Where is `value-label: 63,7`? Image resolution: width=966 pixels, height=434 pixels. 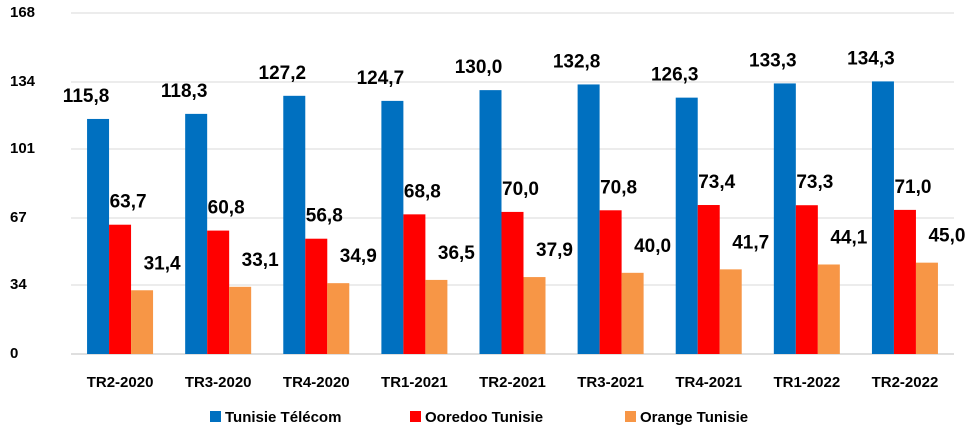
value-label: 63,7 is located at coordinates (128, 202).